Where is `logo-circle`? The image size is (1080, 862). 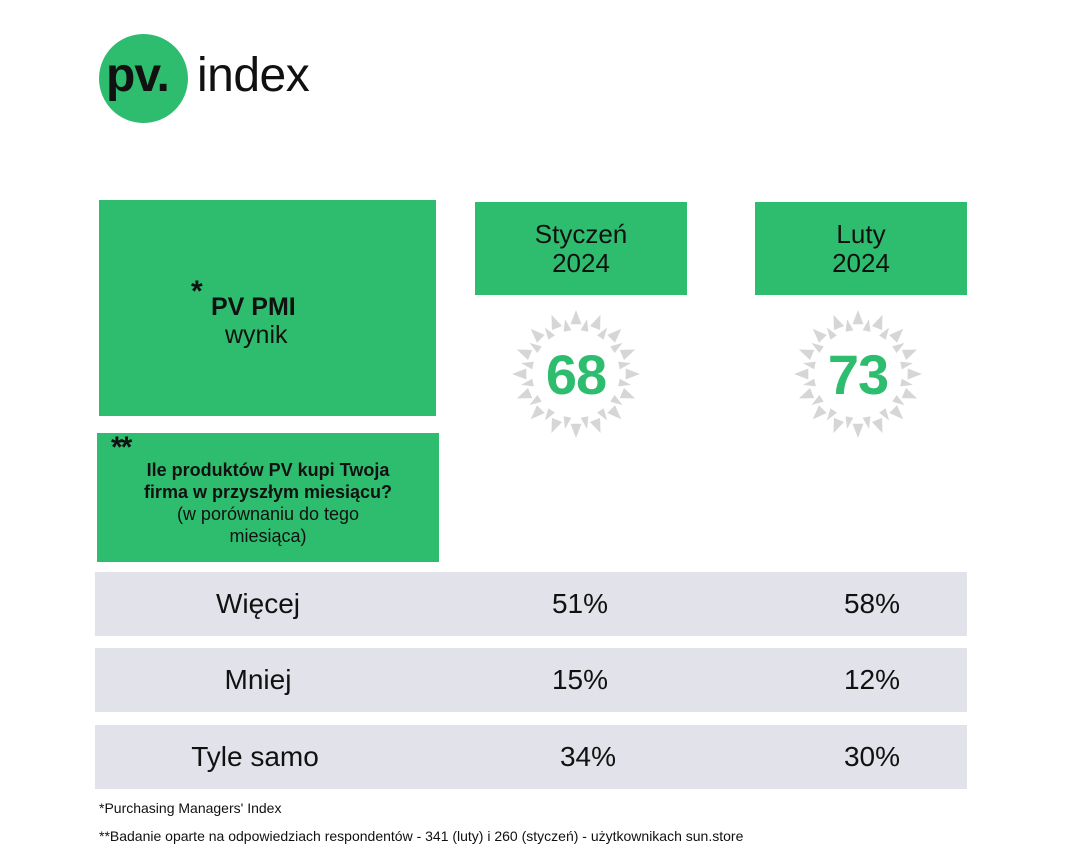 logo-circle is located at coordinates (143, 78).